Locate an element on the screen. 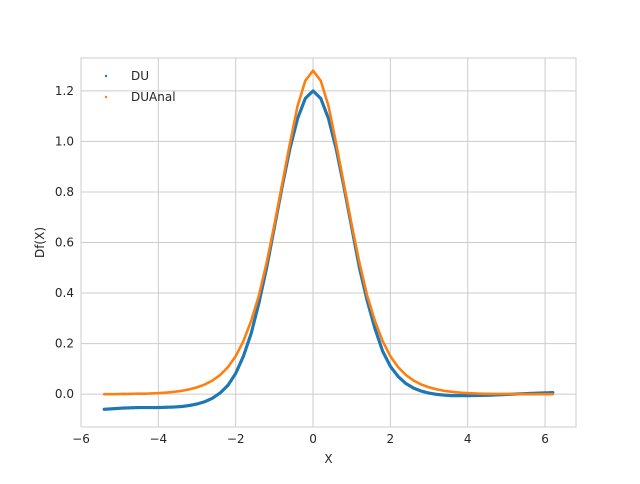  legend: DU DUAnal is located at coordinates (140, 86).